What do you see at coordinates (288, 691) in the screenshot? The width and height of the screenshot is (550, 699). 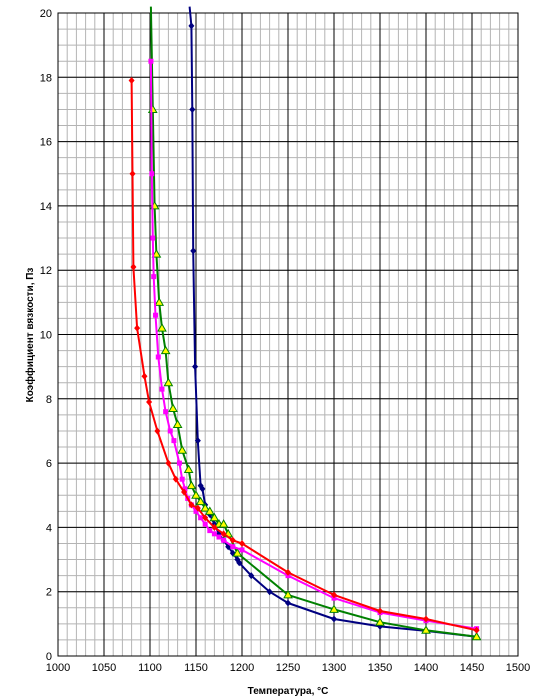 I see `x-axis-title: Температура, °С` at bounding box center [288, 691].